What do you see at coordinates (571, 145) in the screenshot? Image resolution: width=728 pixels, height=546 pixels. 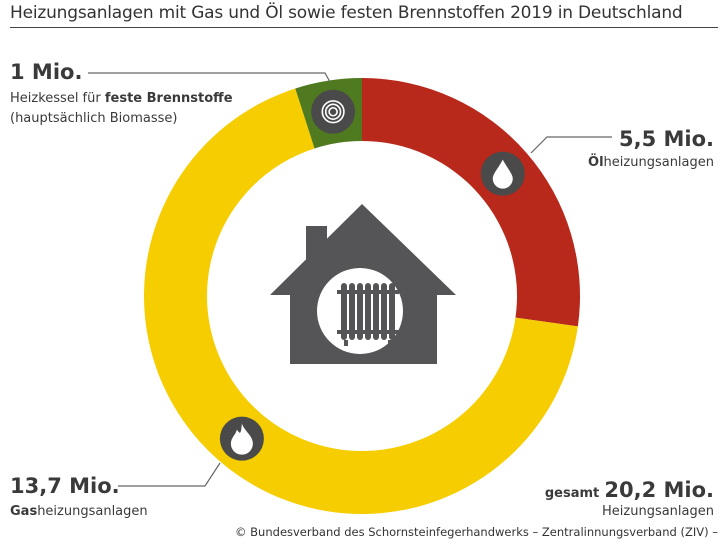 I see `oil-leader` at bounding box center [571, 145].